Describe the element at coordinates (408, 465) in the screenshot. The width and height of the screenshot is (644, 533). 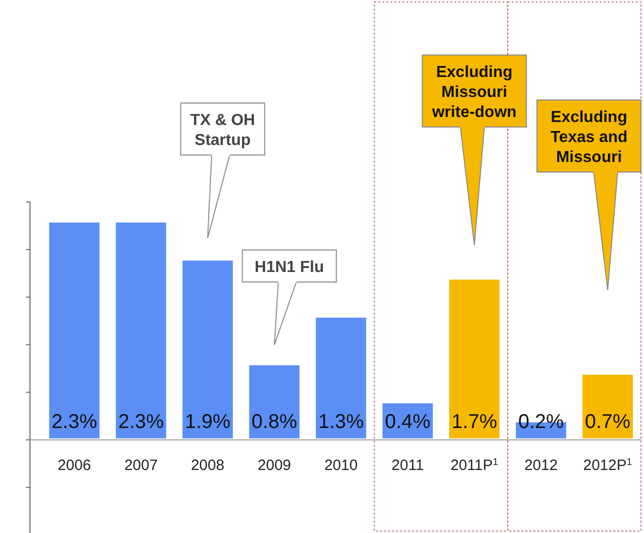
I see `x-tick-label: 2011` at that location.